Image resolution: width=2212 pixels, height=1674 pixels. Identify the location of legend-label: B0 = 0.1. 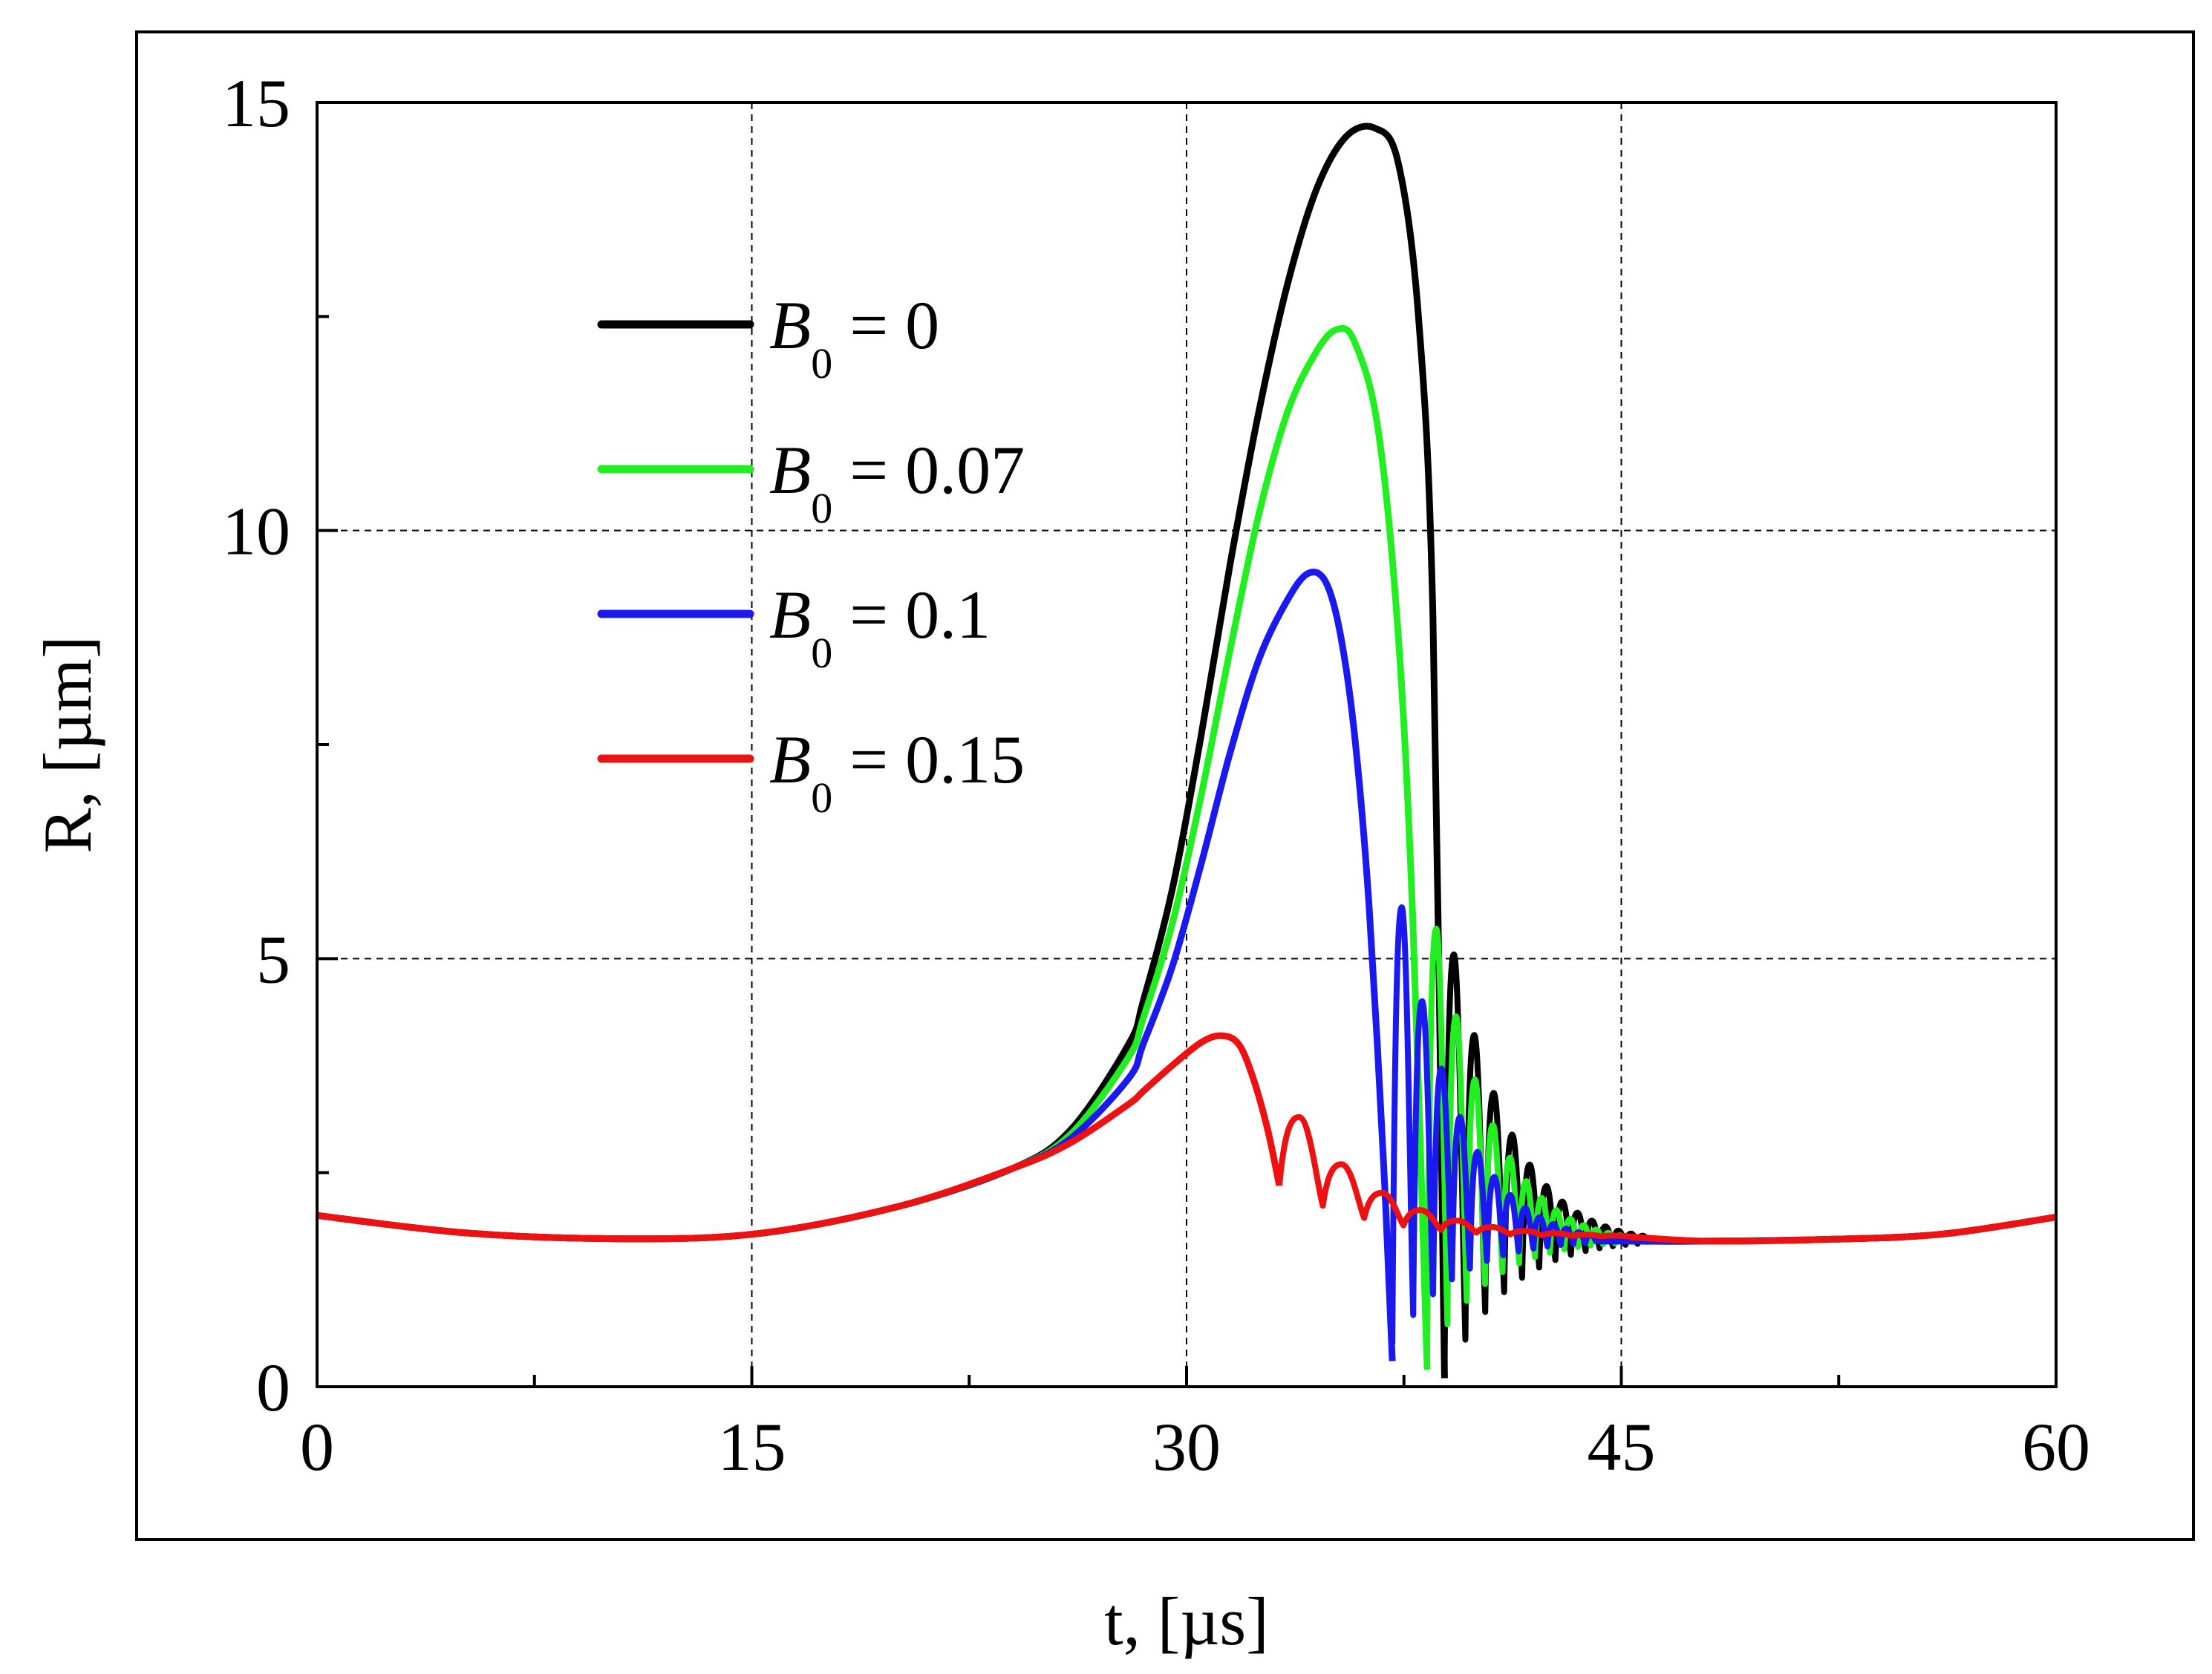
(880, 627).